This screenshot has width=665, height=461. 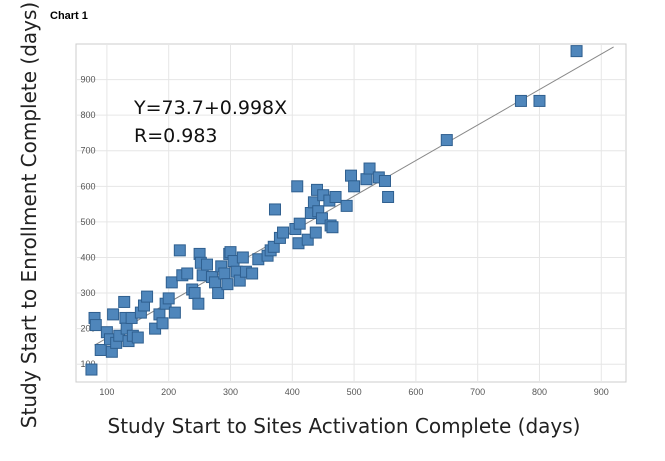 I want to click on y-tick-label: 700, so click(x=87, y=151).